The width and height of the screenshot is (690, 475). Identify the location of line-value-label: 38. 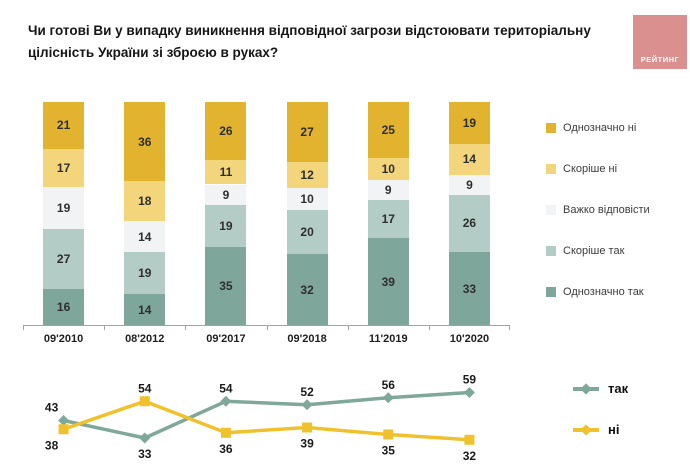
(52, 445).